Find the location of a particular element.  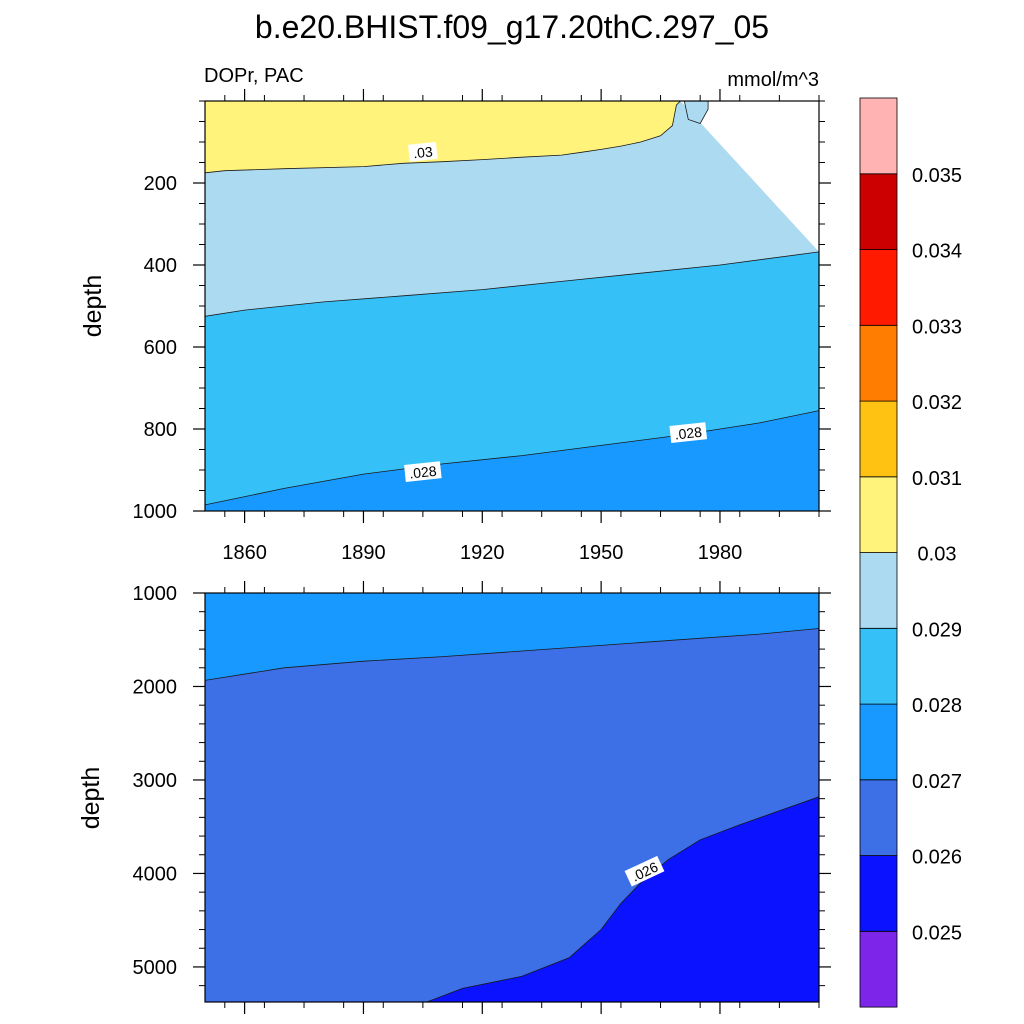

colorbar-label-8: 0.033 is located at coordinates (937, 327).